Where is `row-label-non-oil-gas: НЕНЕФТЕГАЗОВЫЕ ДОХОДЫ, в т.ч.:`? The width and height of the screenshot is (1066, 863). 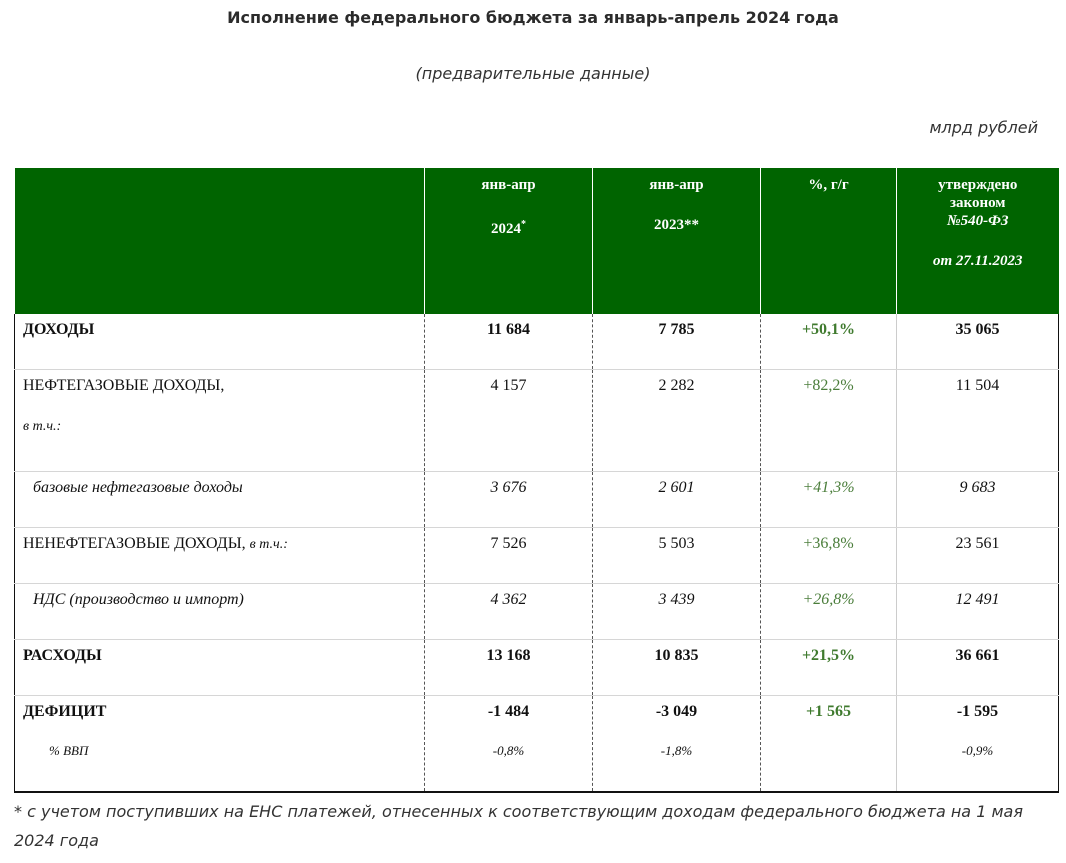 row-label-non-oil-gas: НЕНЕФТЕГАЗОВЫЕ ДОХОДЫ, в т.ч.: is located at coordinates (219, 555).